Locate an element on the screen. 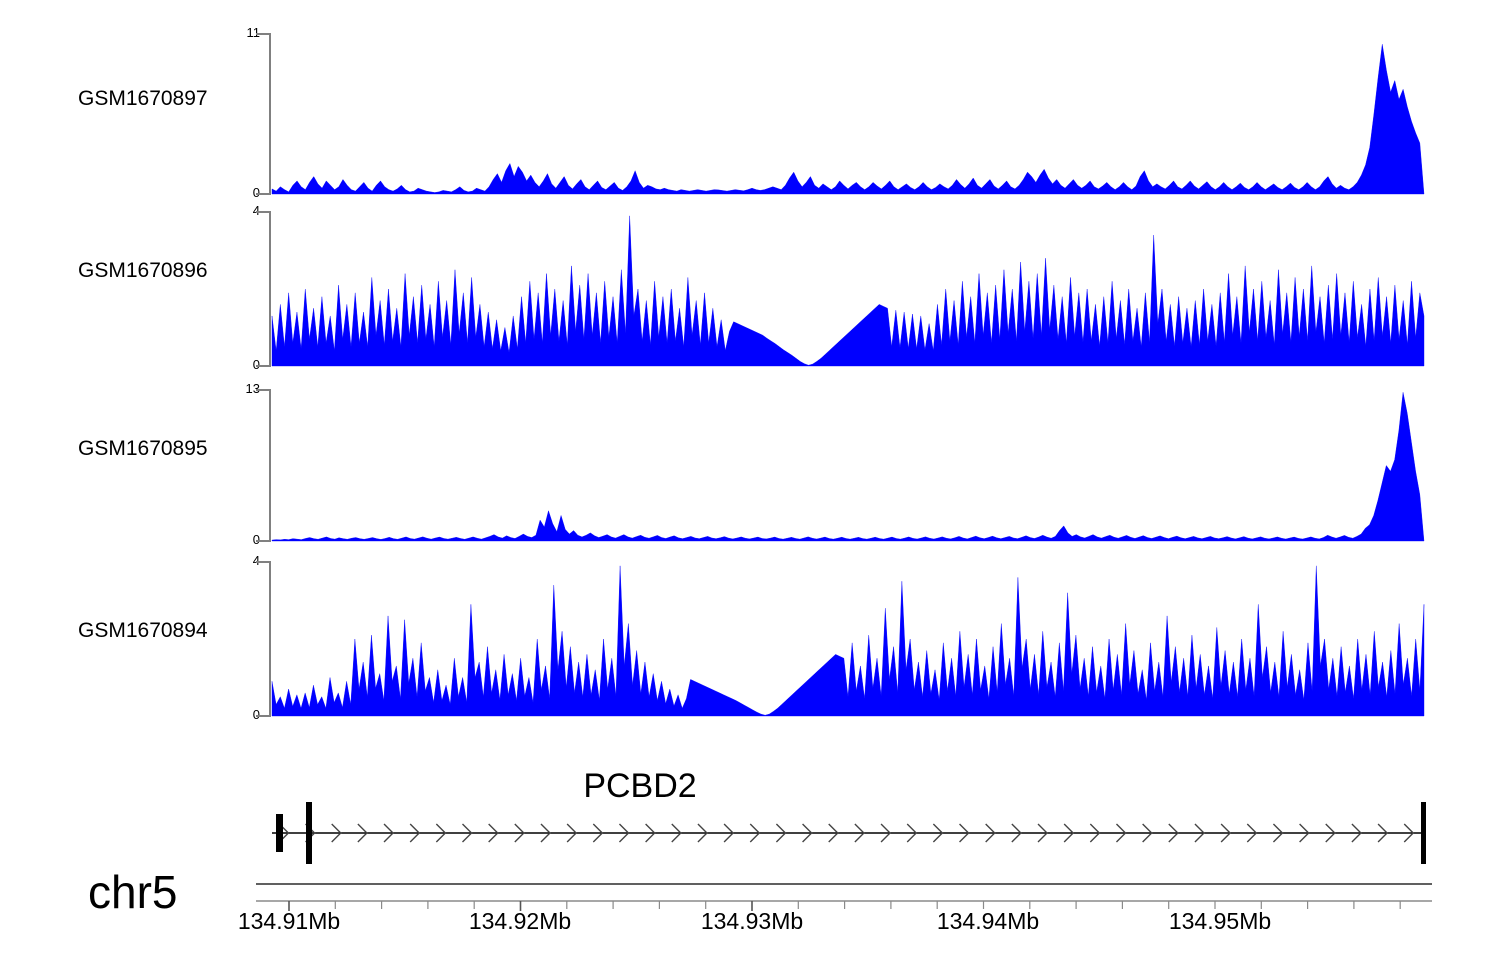 The image size is (1500, 980). ruler-tick-label: 134.91Mb is located at coordinates (289, 921).